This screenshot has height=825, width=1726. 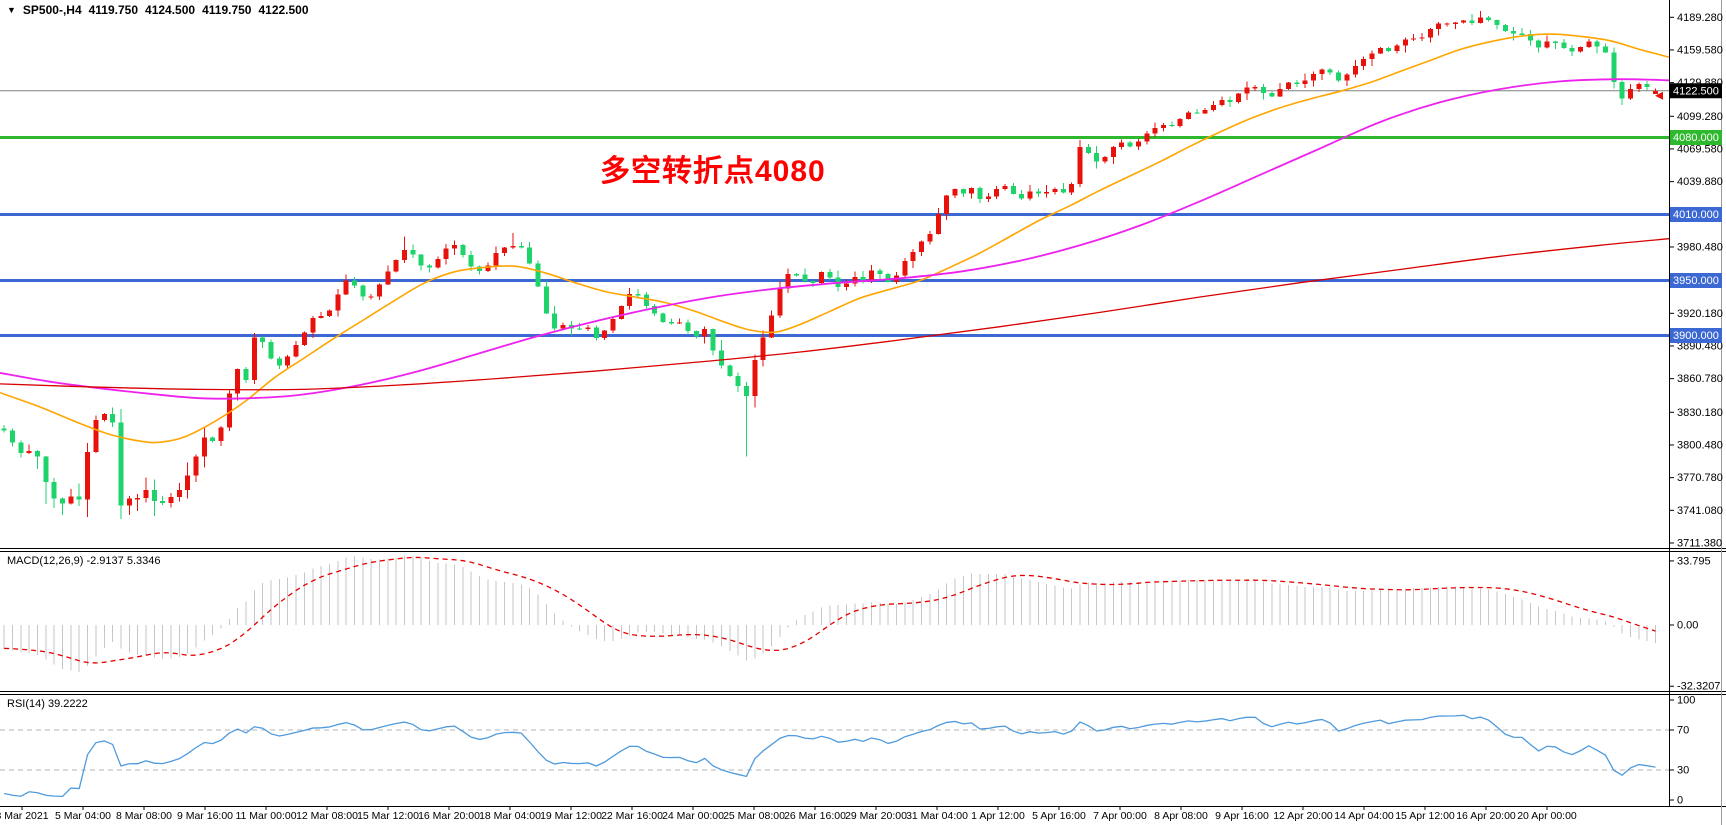 What do you see at coordinates (47, 704) in the screenshot?
I see `rsi-indicator-label: RSI(14) 39.2222` at bounding box center [47, 704].